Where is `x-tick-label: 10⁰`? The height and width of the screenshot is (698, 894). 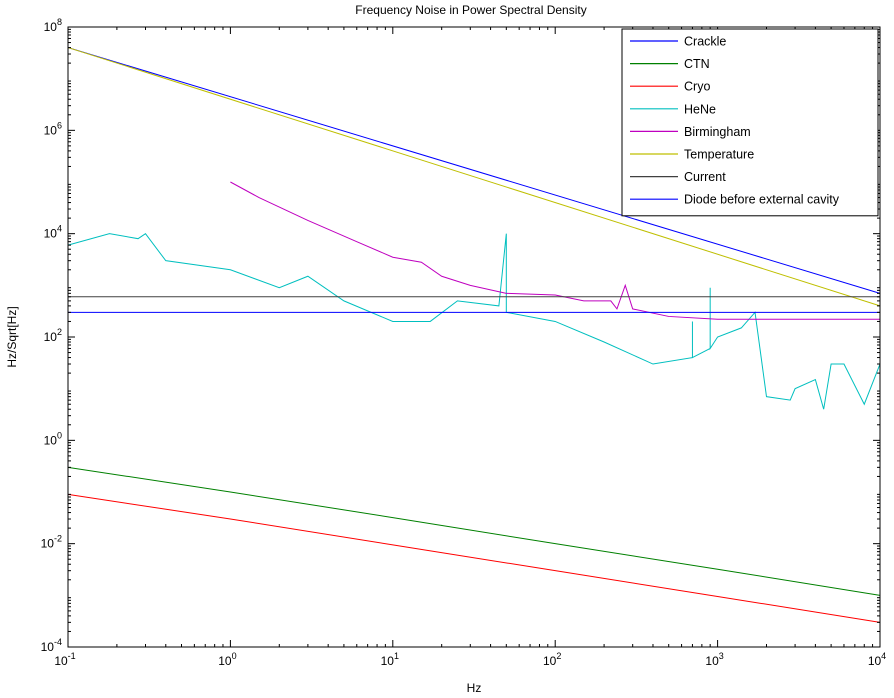 x-tick-label: 10⁰ is located at coordinates (227, 659).